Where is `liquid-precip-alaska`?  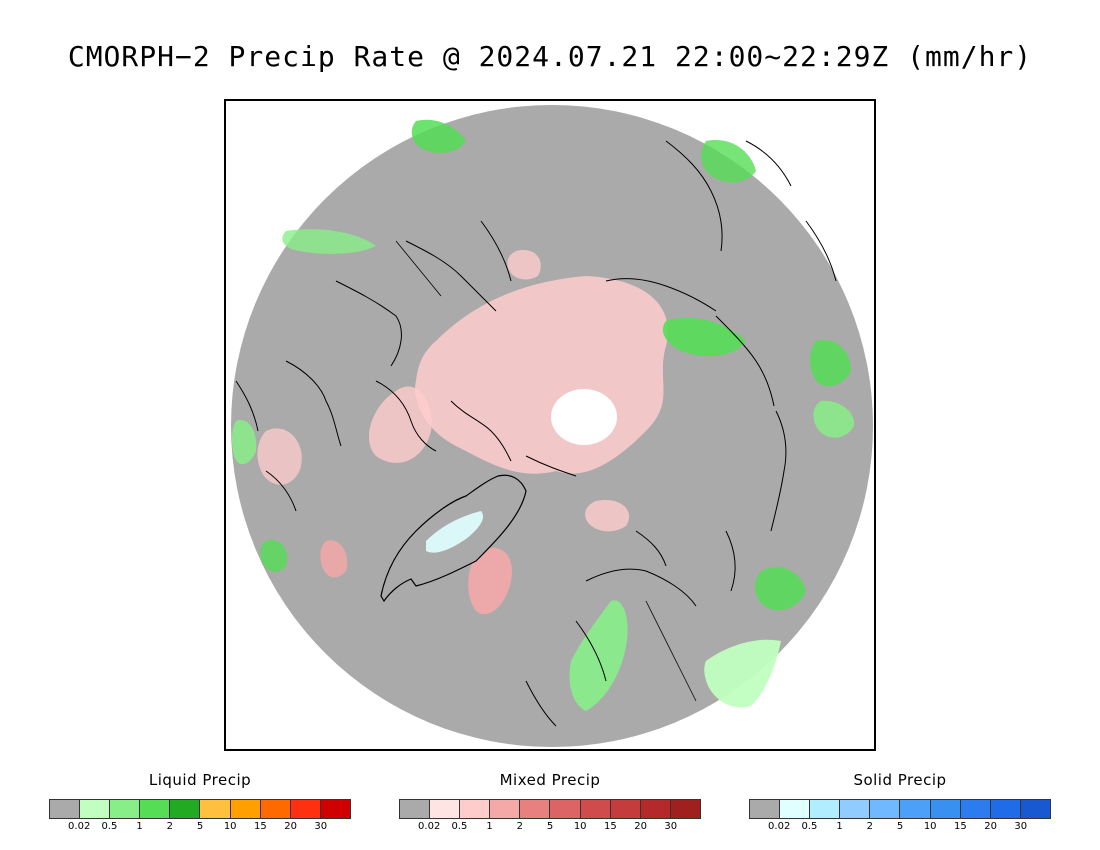
liquid-precip-alaska is located at coordinates (438, 136).